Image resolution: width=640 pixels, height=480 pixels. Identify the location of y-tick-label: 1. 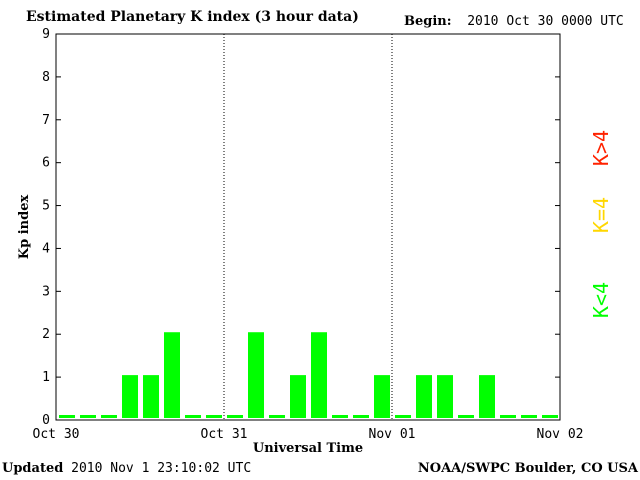
(46, 377).